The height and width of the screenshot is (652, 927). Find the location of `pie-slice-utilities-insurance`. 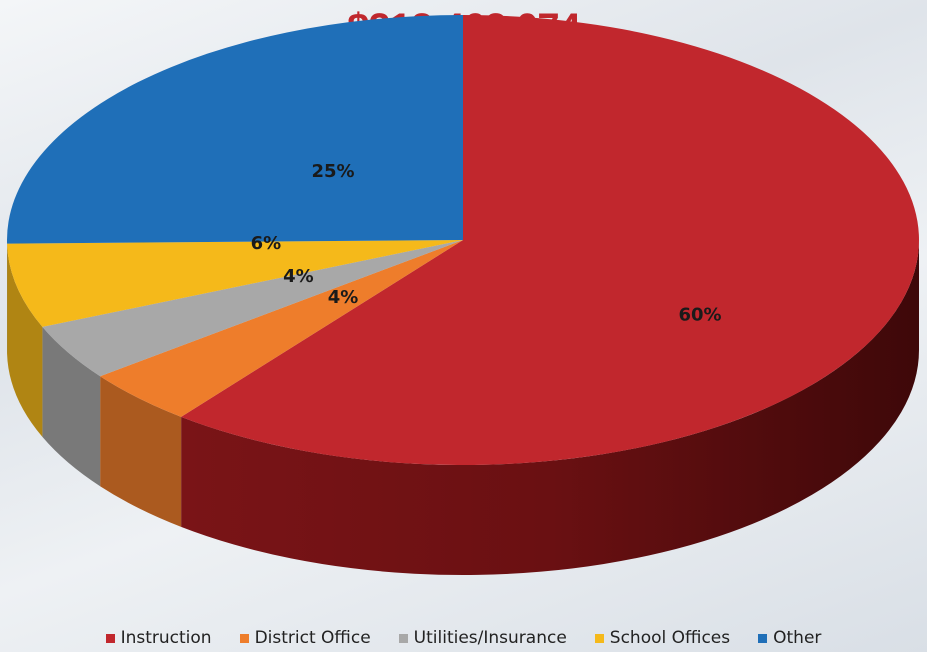

pie-slice-utilities-insurance is located at coordinates (253, 308).